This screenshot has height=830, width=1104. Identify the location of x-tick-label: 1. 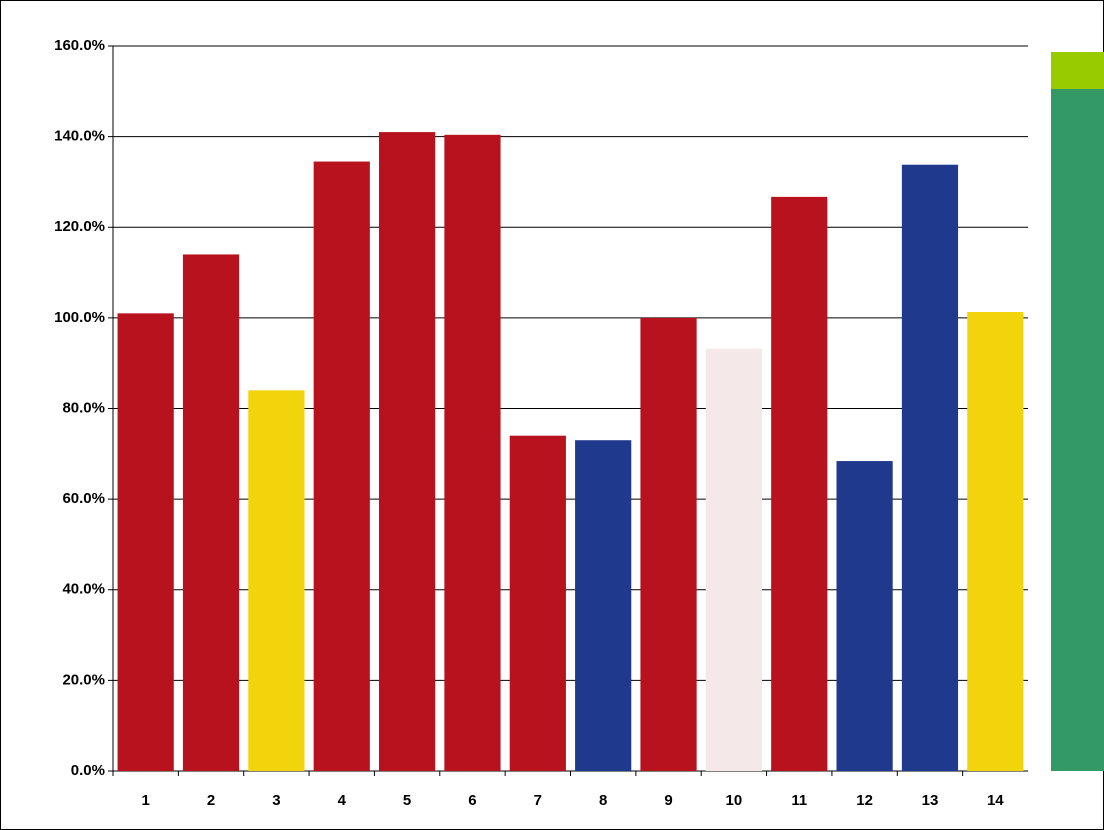
(146, 800).